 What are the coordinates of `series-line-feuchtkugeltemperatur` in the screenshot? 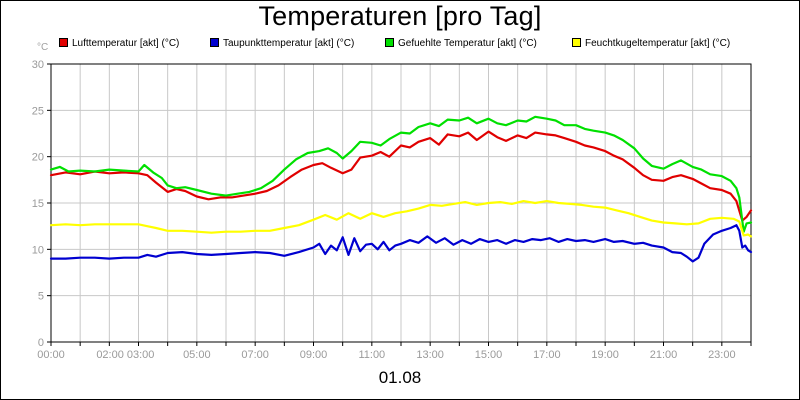 It's located at (401, 219).